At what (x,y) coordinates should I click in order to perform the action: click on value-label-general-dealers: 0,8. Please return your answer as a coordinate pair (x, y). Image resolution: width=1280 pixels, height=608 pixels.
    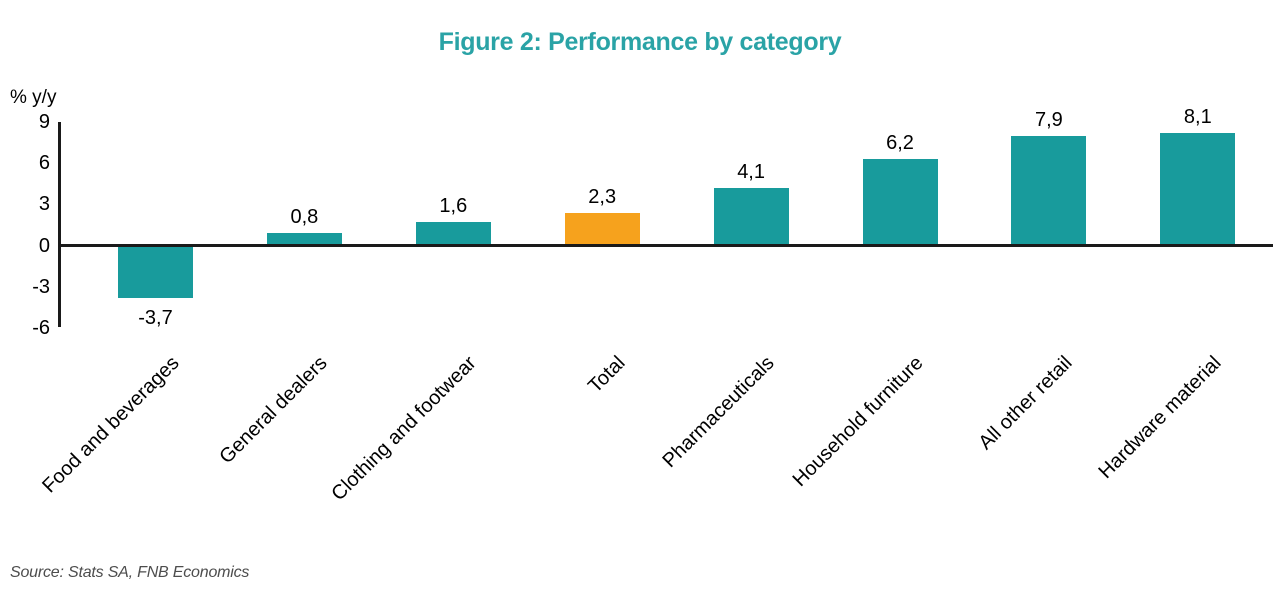
    Looking at the image, I should click on (304, 217).